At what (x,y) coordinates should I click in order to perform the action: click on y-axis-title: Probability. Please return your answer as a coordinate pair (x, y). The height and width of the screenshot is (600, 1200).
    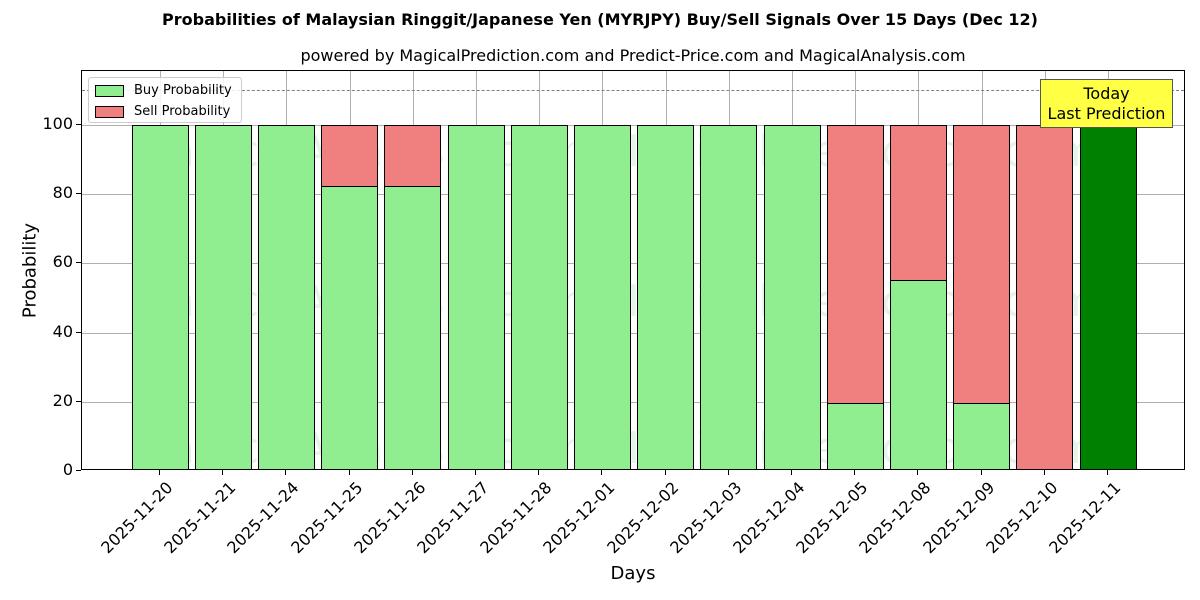
    Looking at the image, I should click on (30, 270).